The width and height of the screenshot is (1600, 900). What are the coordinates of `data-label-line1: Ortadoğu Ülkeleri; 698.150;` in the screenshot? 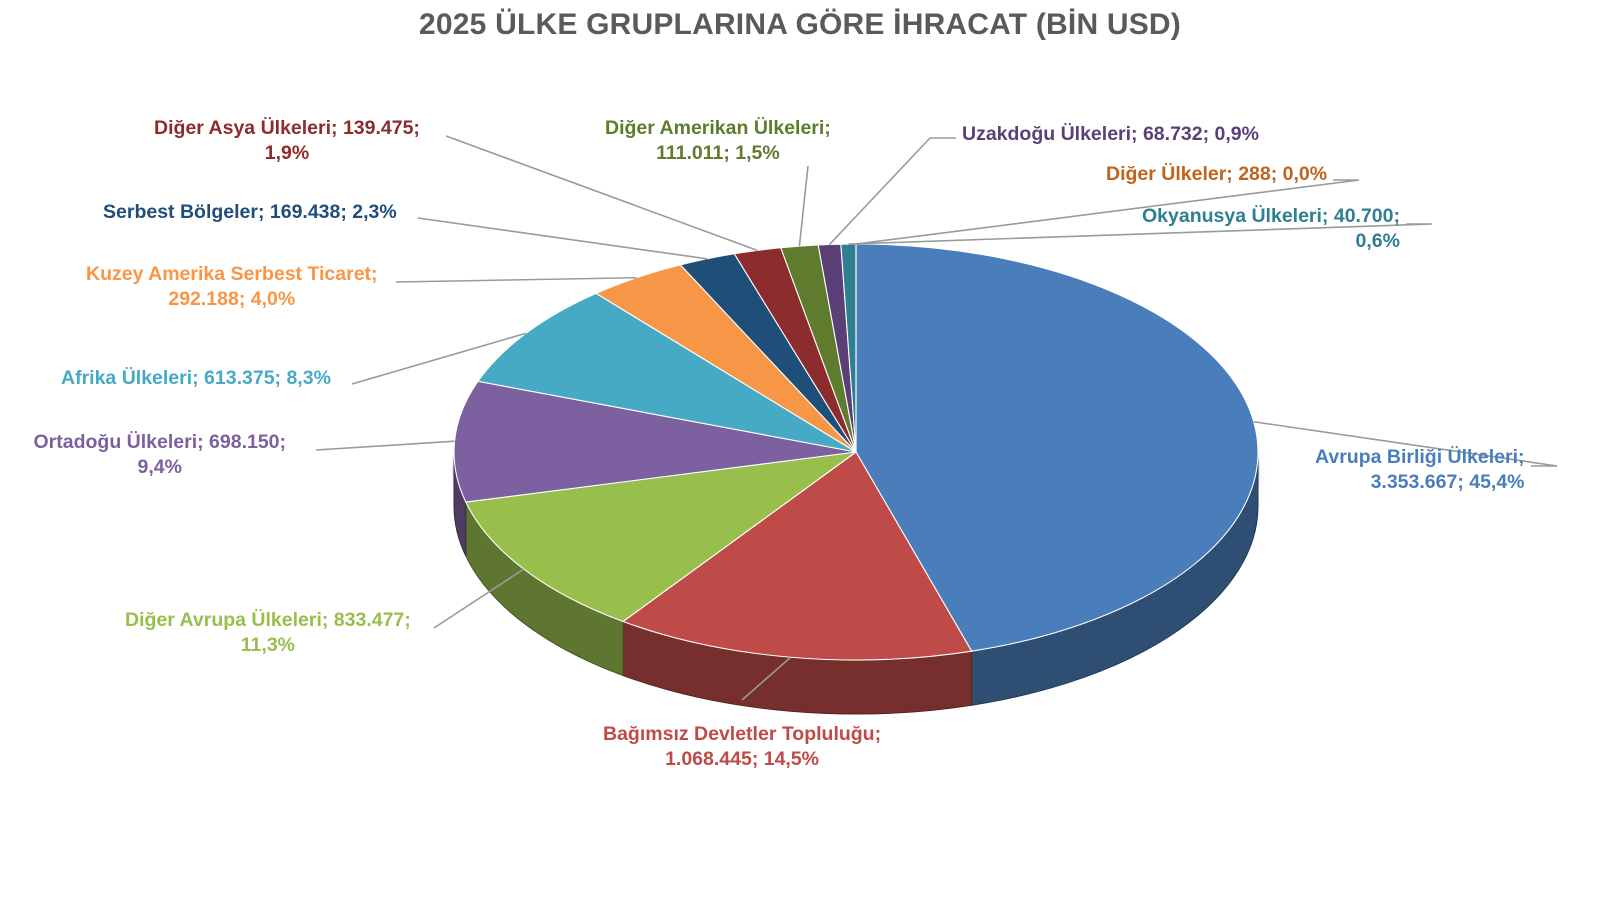 It's located at (160, 442).